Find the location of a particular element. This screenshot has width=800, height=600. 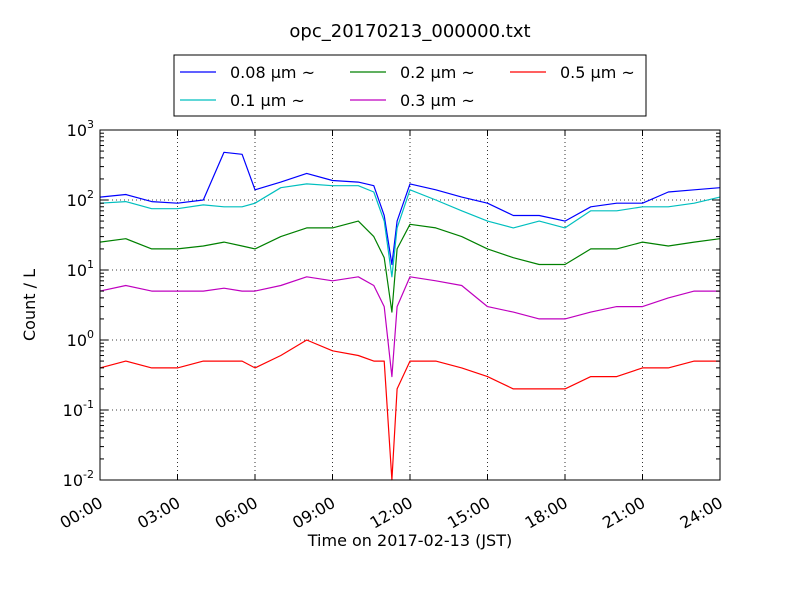

x-tick-label: 21:00 is located at coordinates (623, 513).